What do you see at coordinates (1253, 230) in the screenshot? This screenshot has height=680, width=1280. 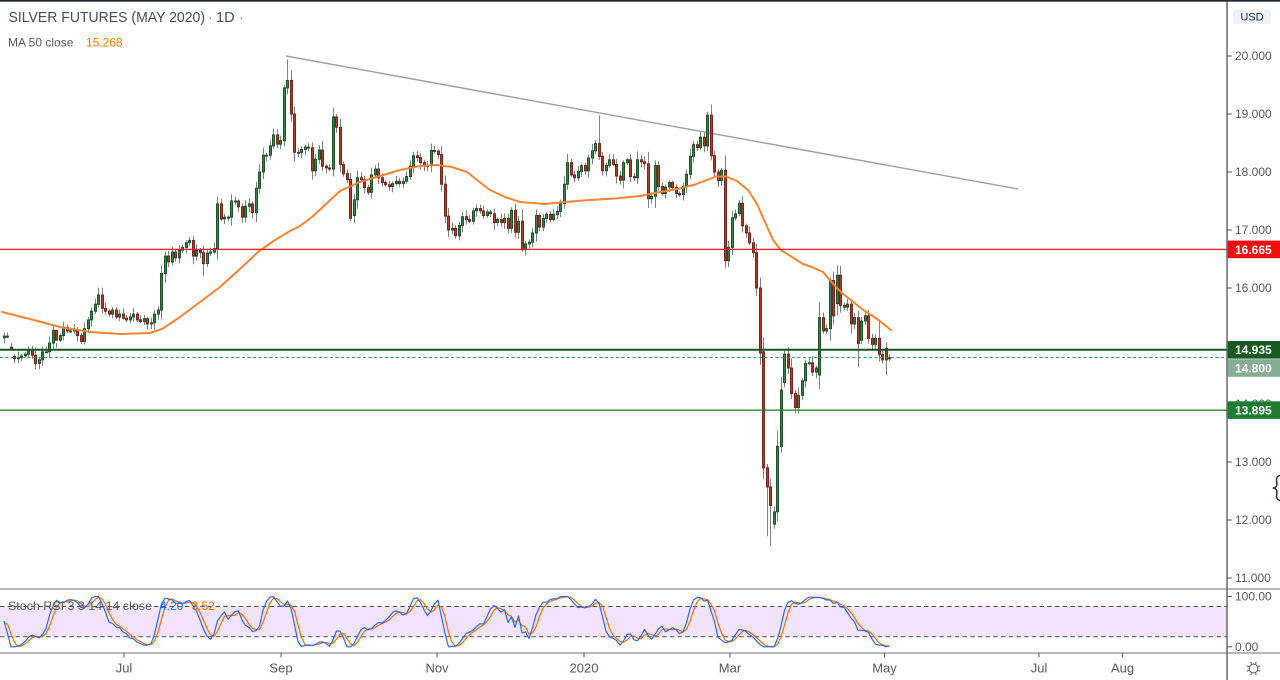 I see `svg-text: 17.000` at bounding box center [1253, 230].